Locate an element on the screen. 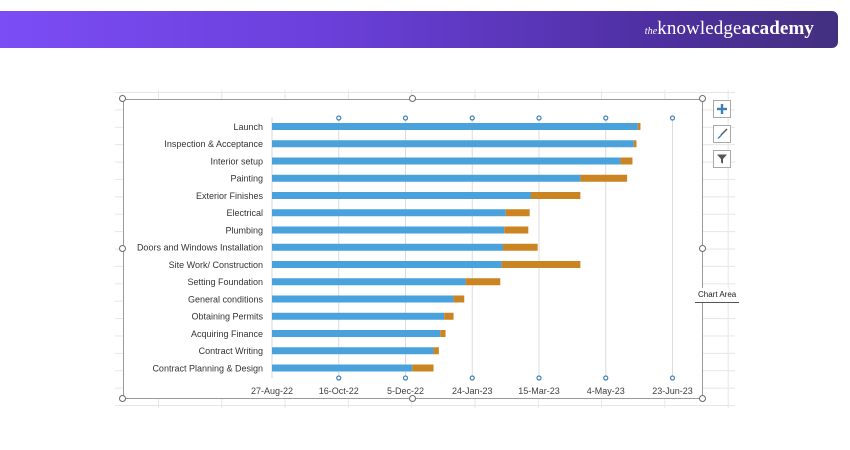 This screenshot has height=450, width=850. x-tick-label: 23-Jun-23 is located at coordinates (672, 391).